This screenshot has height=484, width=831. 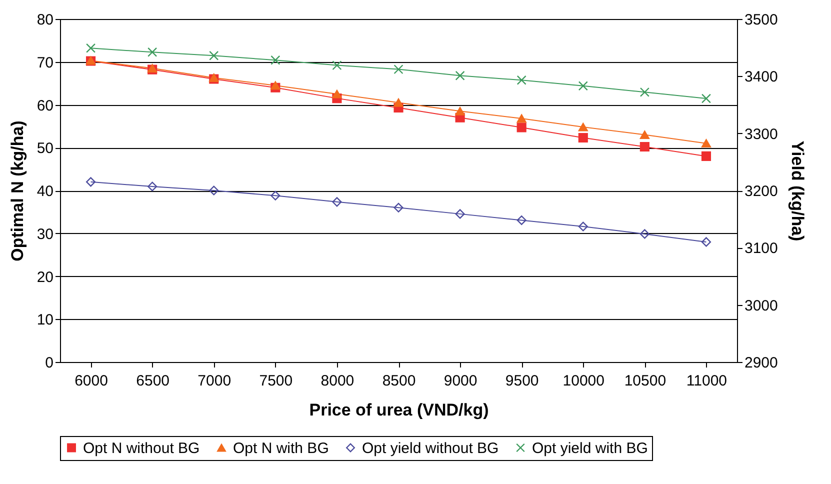 What do you see at coordinates (797, 191) in the screenshot?
I see `y2-axis-title: Yield (kg/ha)` at bounding box center [797, 191].